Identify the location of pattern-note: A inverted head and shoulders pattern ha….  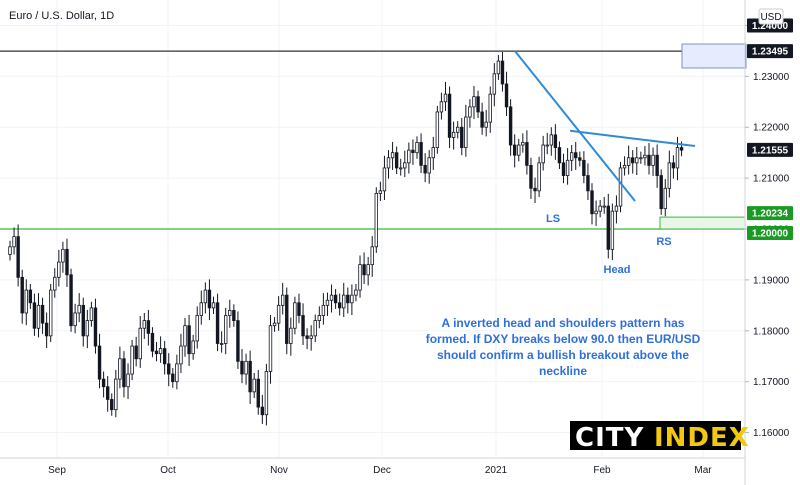
(563, 347).